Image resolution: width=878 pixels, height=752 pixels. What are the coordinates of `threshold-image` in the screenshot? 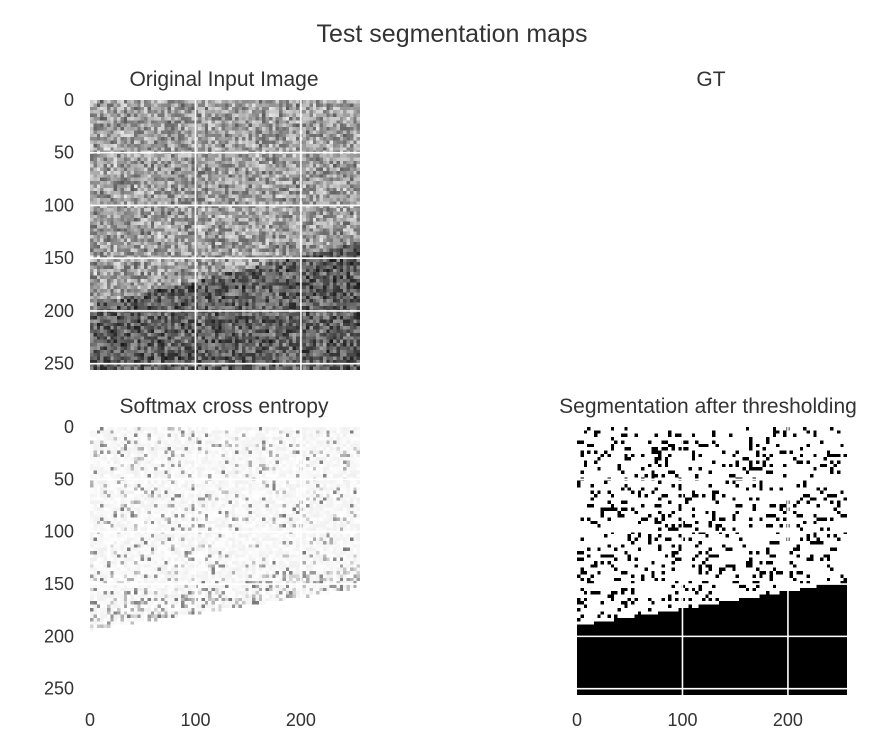 It's located at (712, 561).